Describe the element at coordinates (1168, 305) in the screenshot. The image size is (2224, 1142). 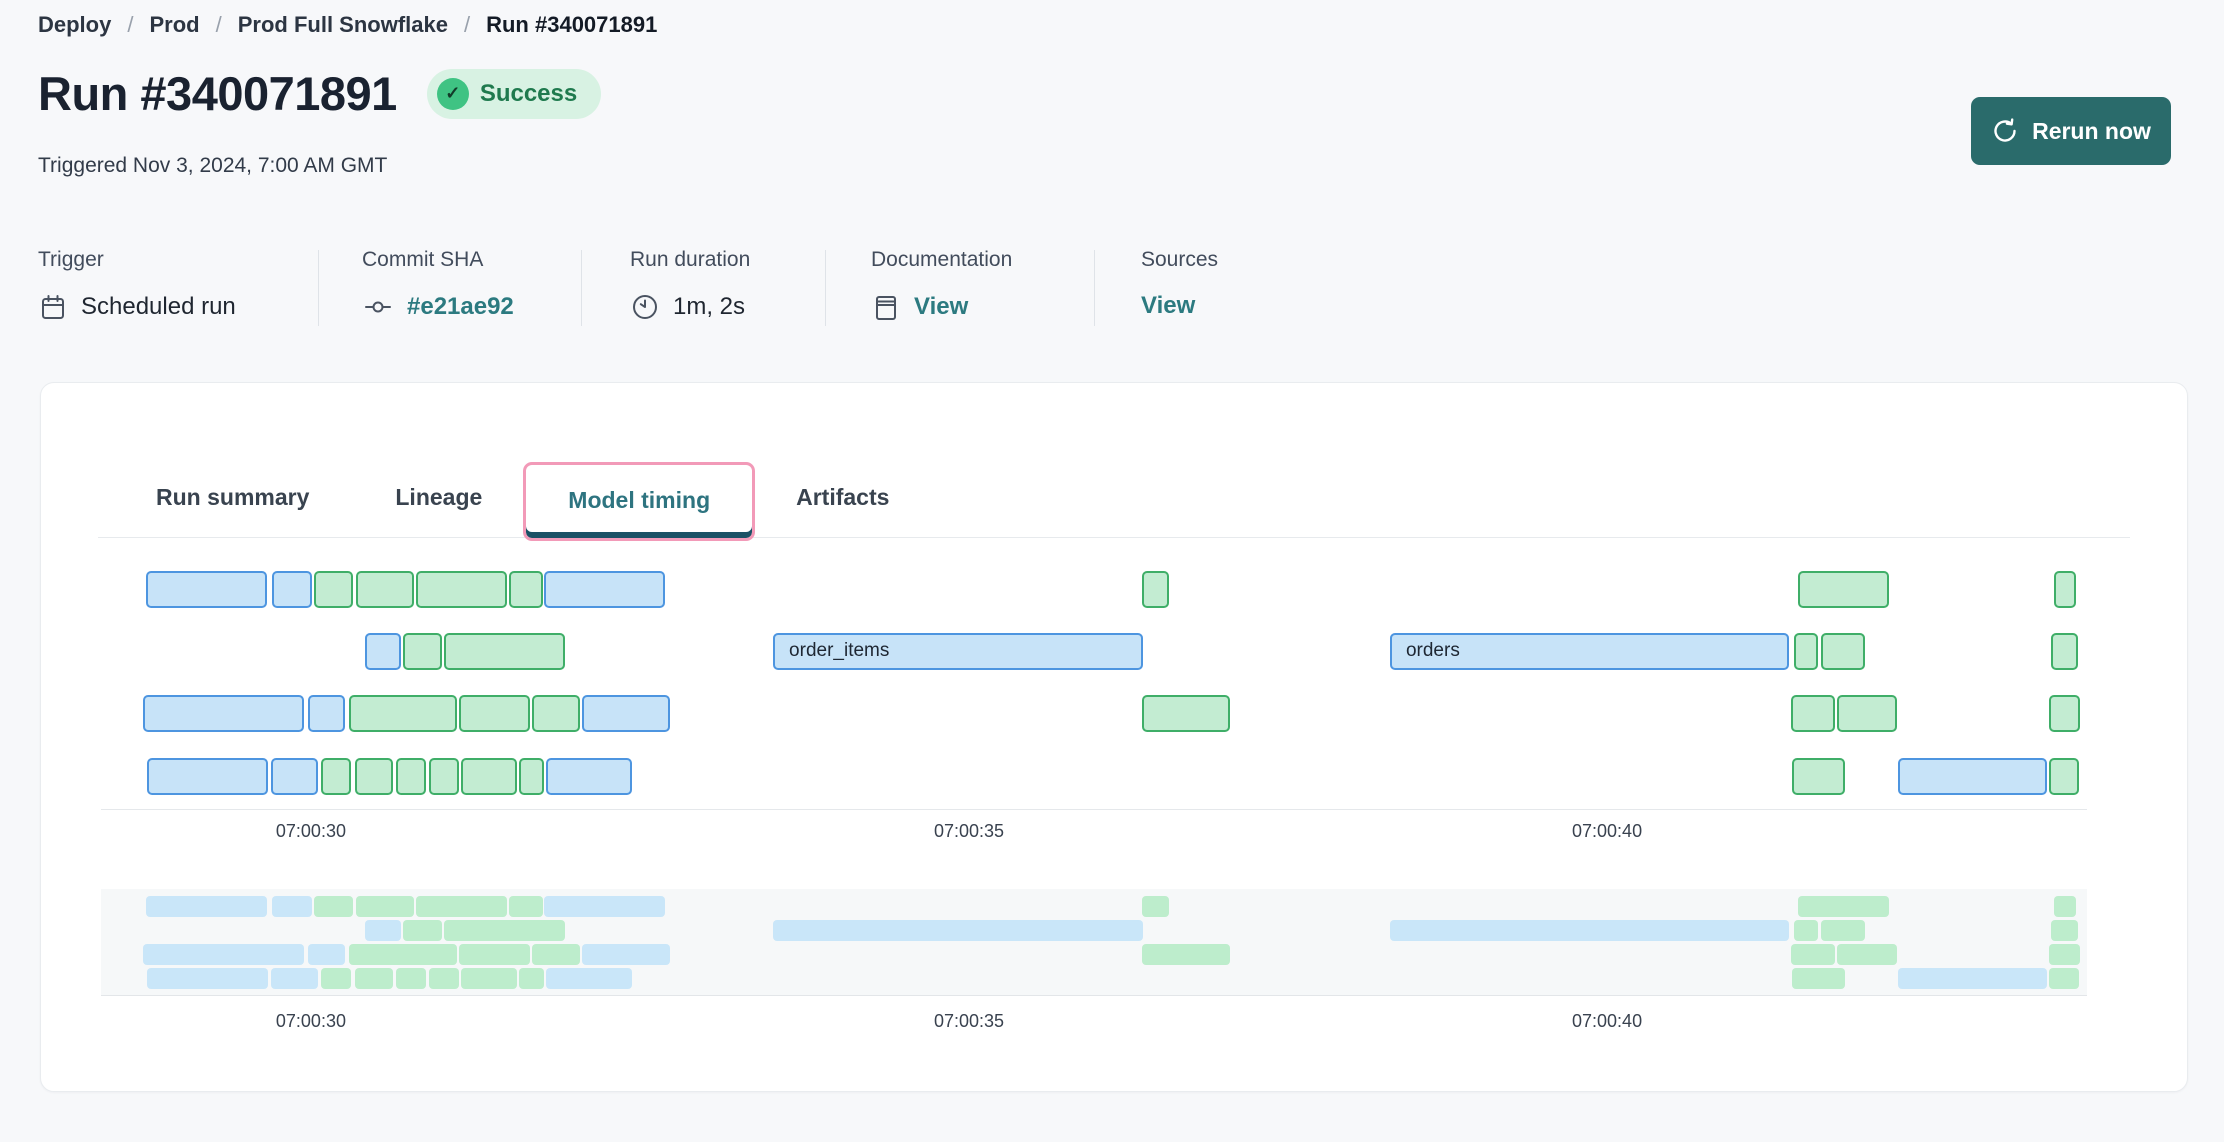
I see `sources-view-link: View` at that location.